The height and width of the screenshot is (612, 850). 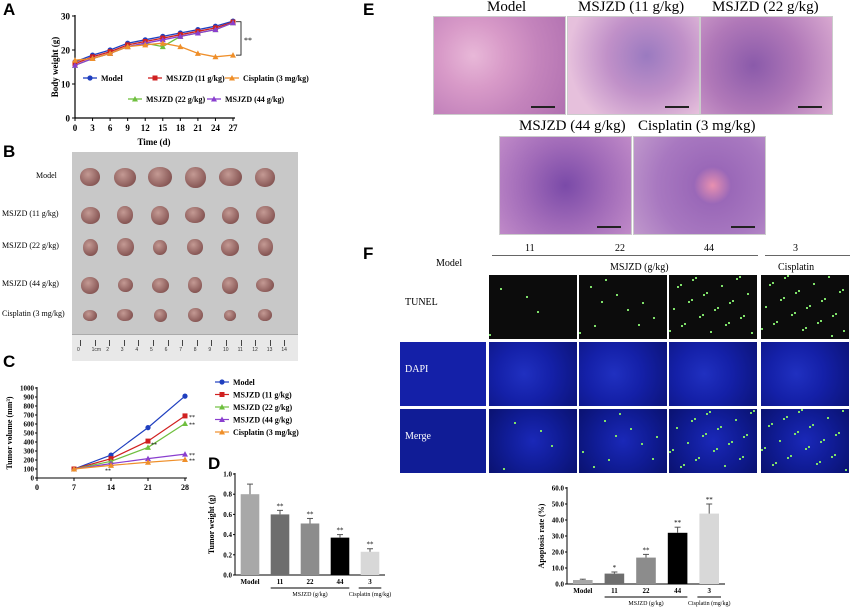 I want to click on dose-label: 11, so click(x=530, y=248).